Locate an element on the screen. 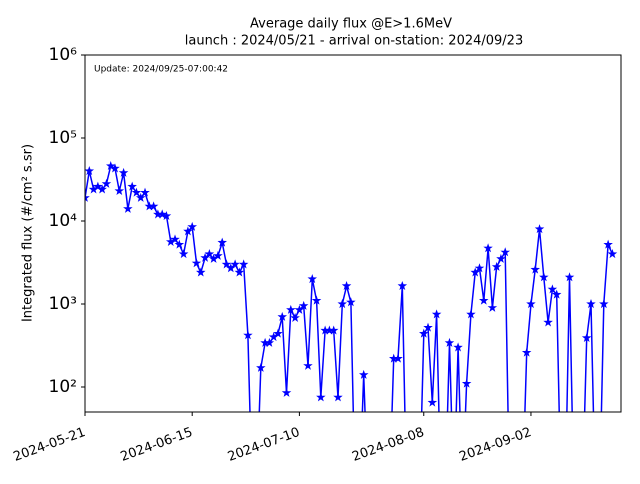 Image resolution: width=640 pixels, height=484 pixels. y-axis-label: Integrated flux (#/cm² s.sr) is located at coordinates (28, 233).